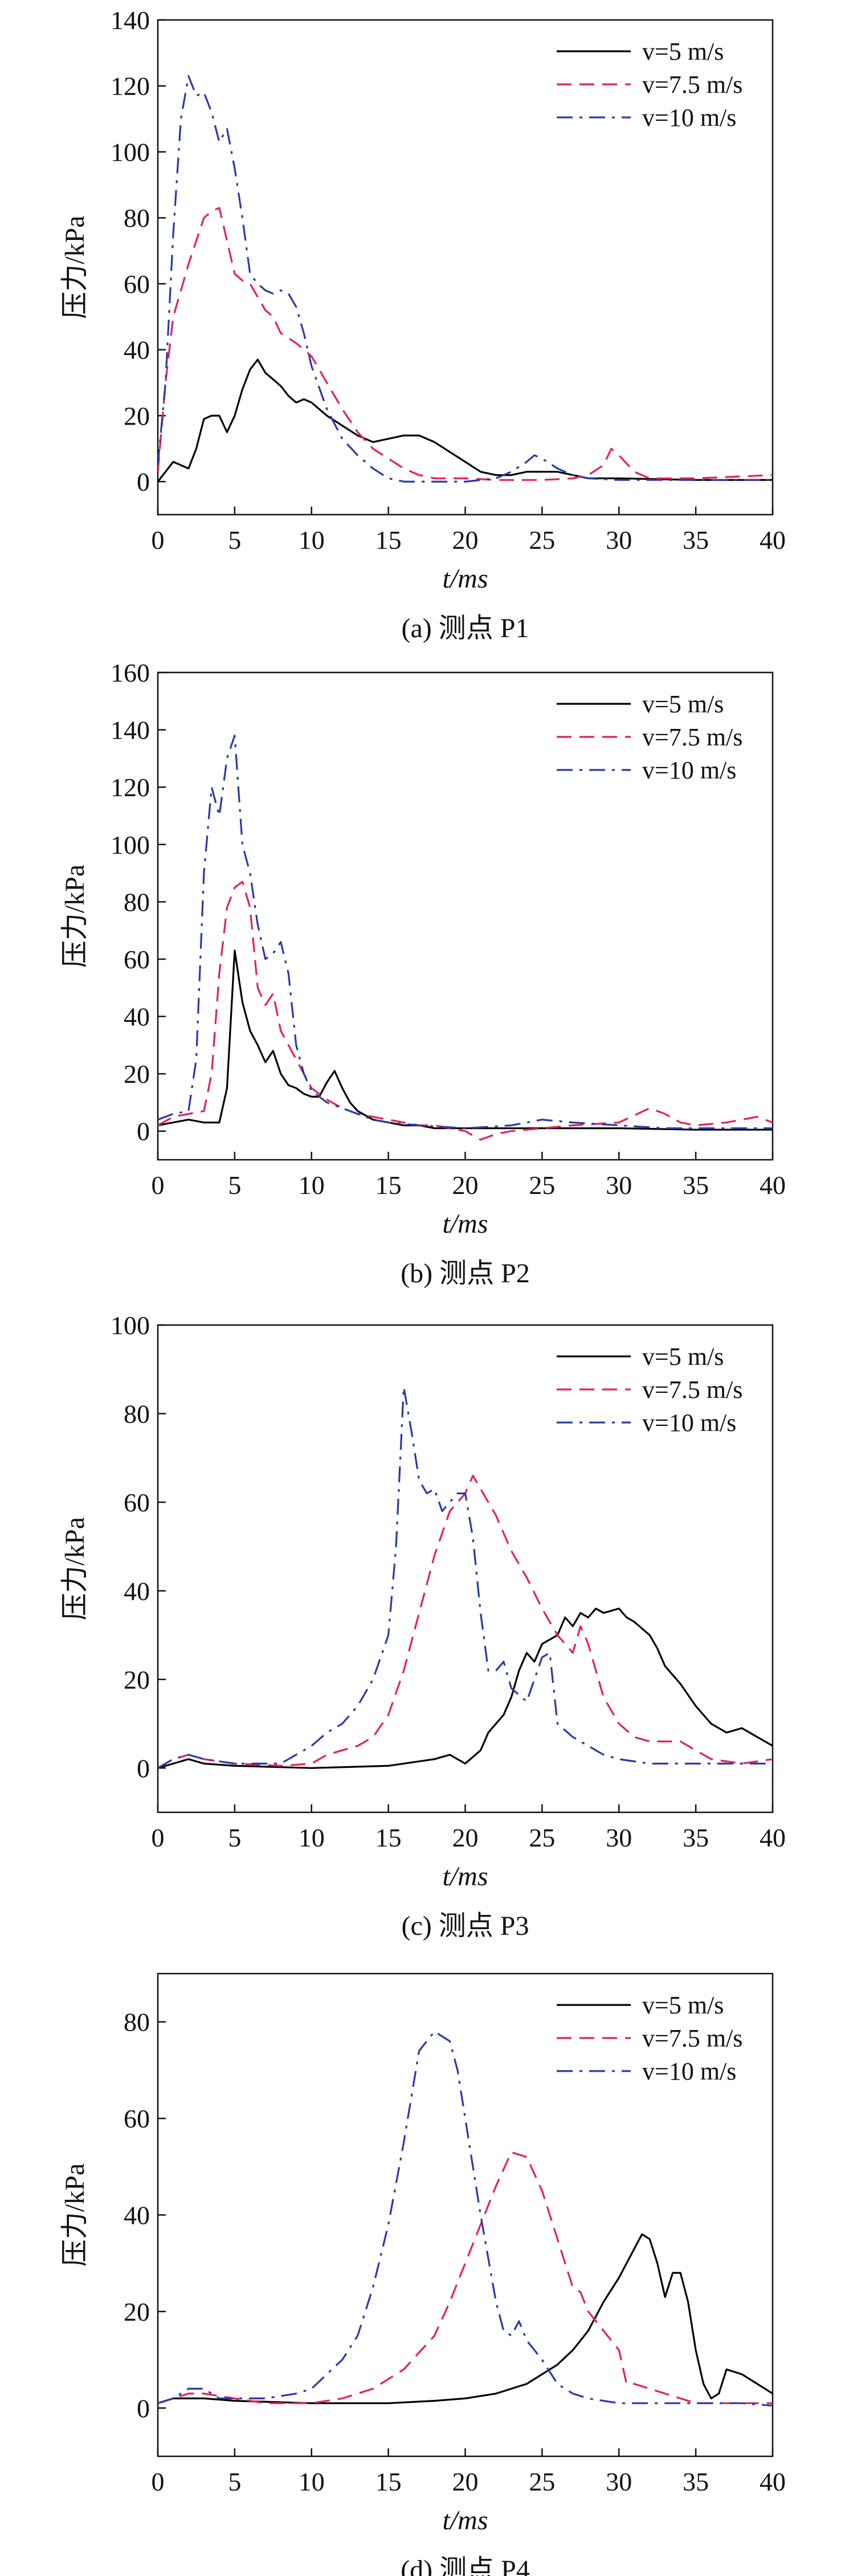 The image size is (841, 2576). I want to click on y-tick-label: 160, so click(130, 672).